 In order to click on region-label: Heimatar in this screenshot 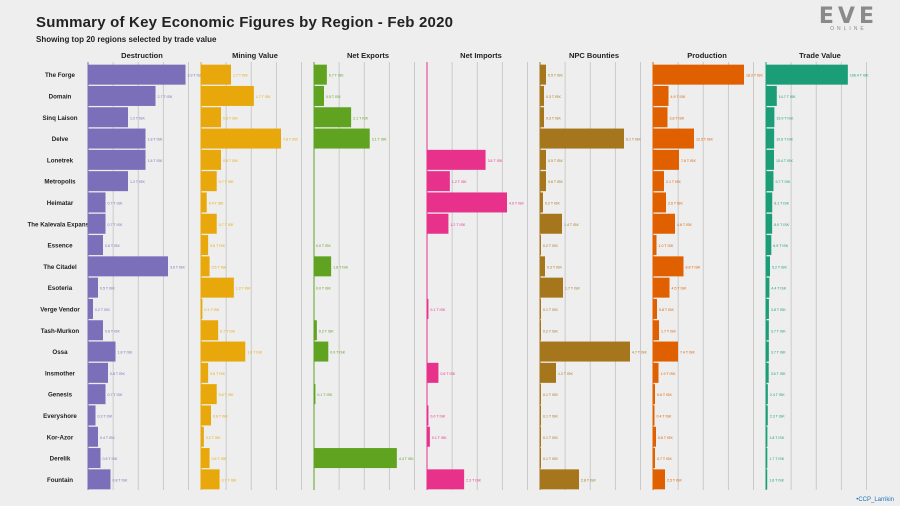, I will do `click(60, 203)`.